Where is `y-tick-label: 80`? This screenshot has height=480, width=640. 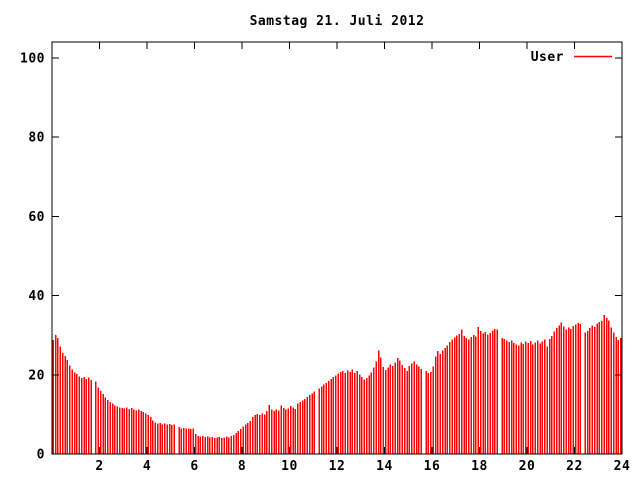 y-tick-label: 80 is located at coordinates (36, 138).